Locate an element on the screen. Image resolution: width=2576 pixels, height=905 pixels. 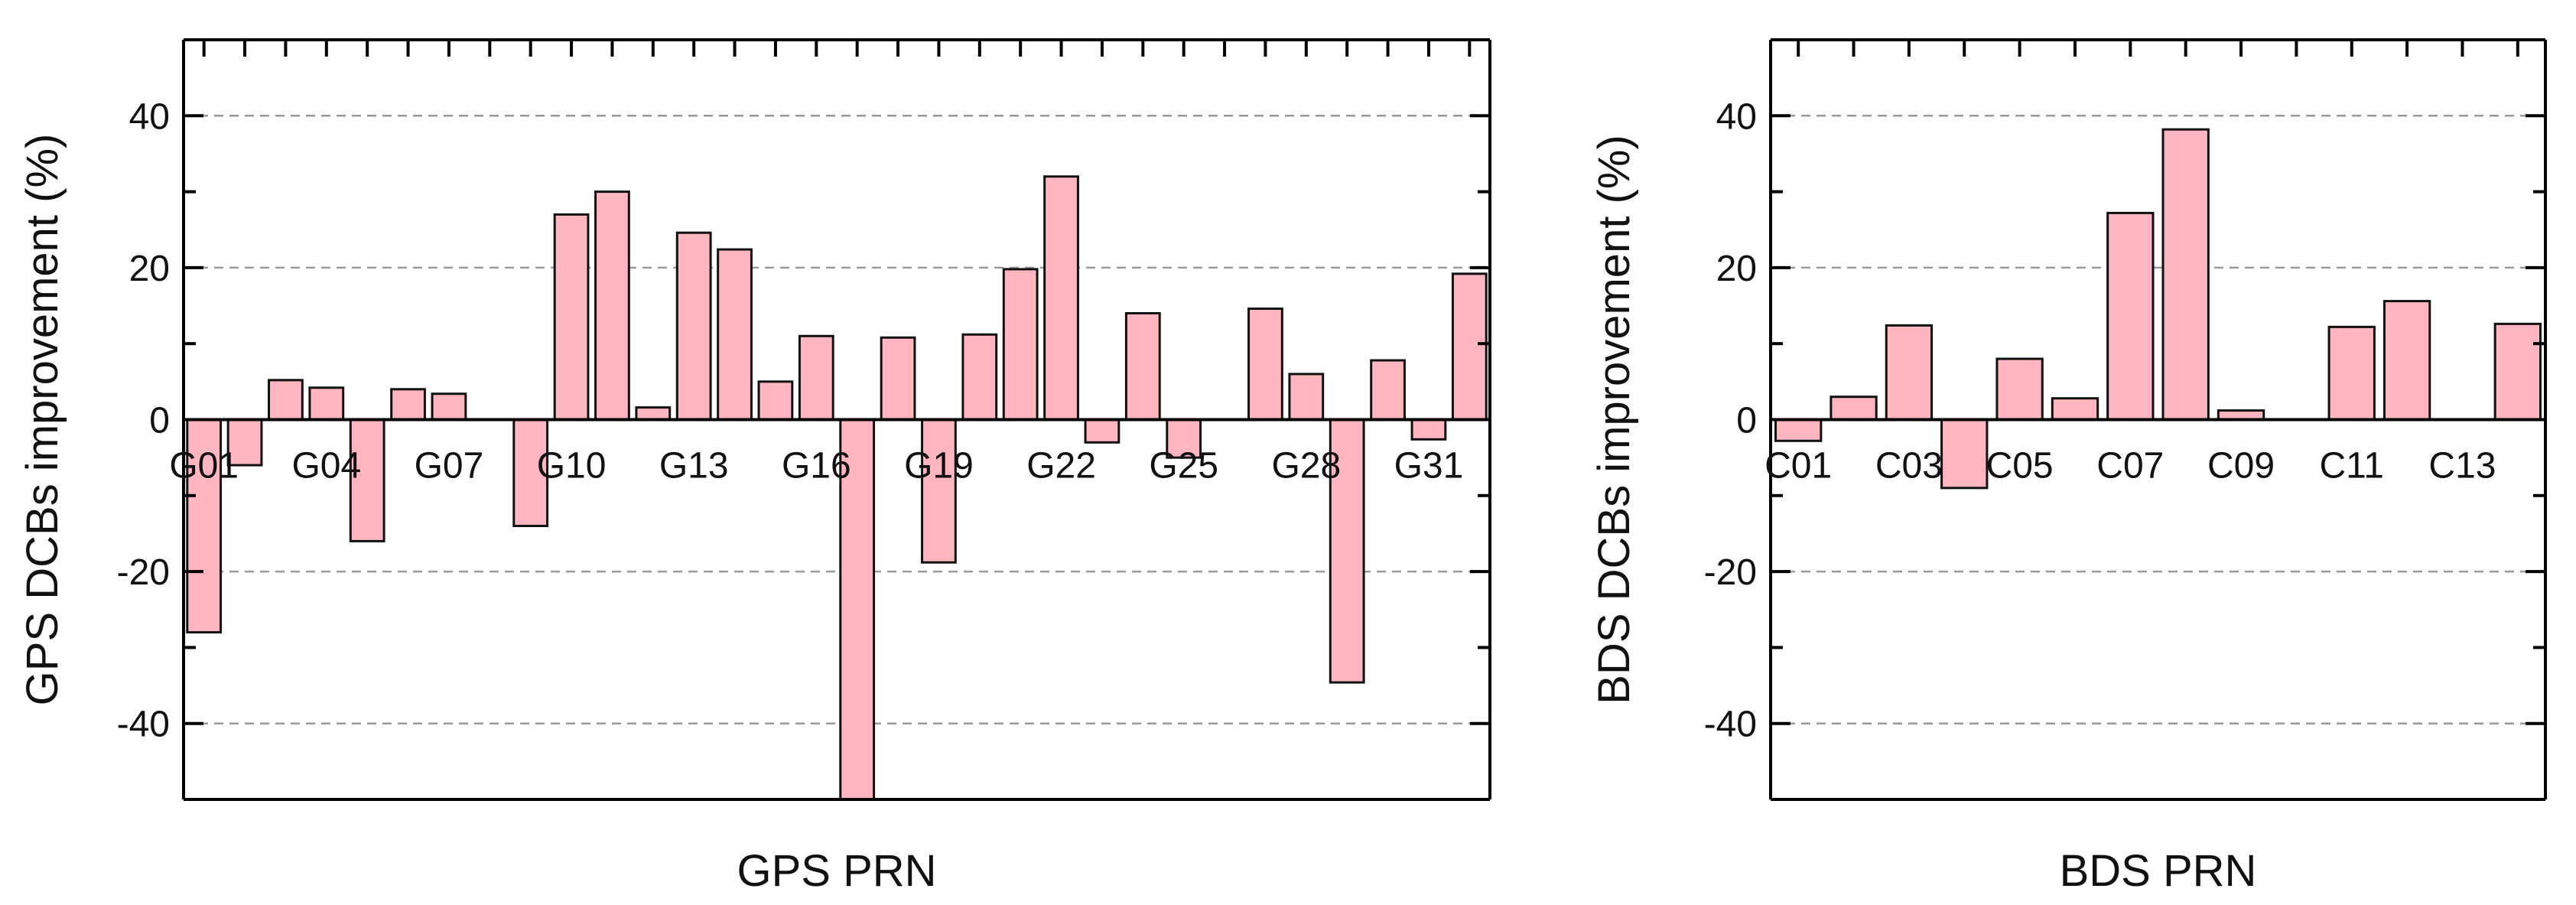
gps-bar-G29 is located at coordinates (1347, 551).